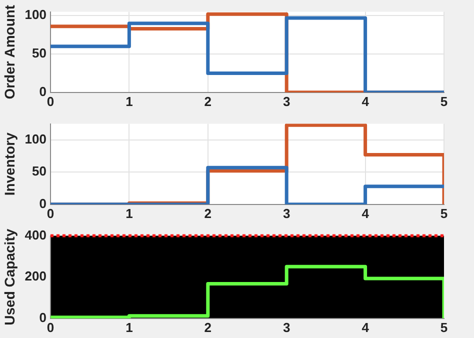  Describe the element at coordinates (9, 164) in the screenshot. I see `y-axis-title: Inventory` at that location.